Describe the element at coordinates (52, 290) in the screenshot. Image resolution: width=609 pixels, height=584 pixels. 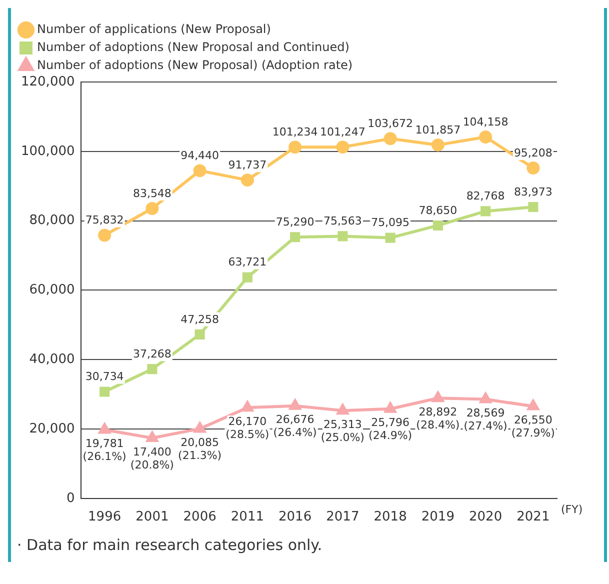
I see `y-tick-label: 60,000` at that location.